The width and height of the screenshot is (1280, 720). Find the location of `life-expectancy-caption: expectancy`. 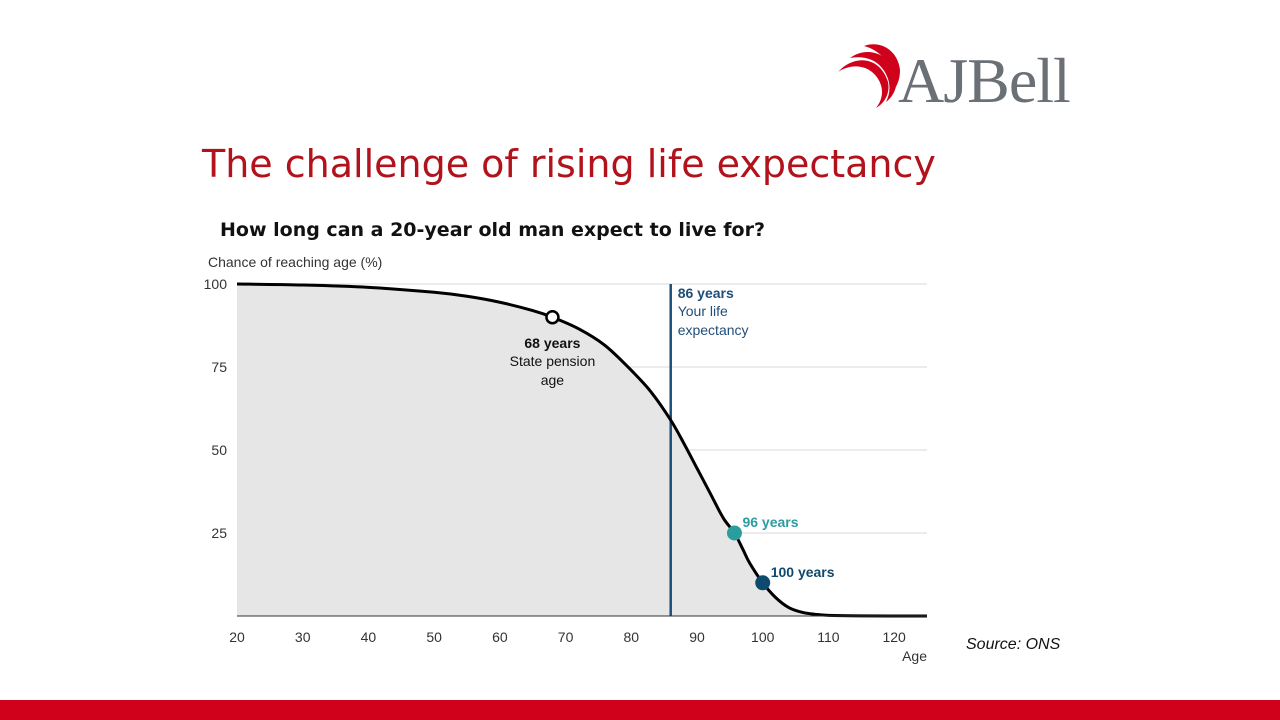

life-expectancy-caption: expectancy is located at coordinates (713, 330).